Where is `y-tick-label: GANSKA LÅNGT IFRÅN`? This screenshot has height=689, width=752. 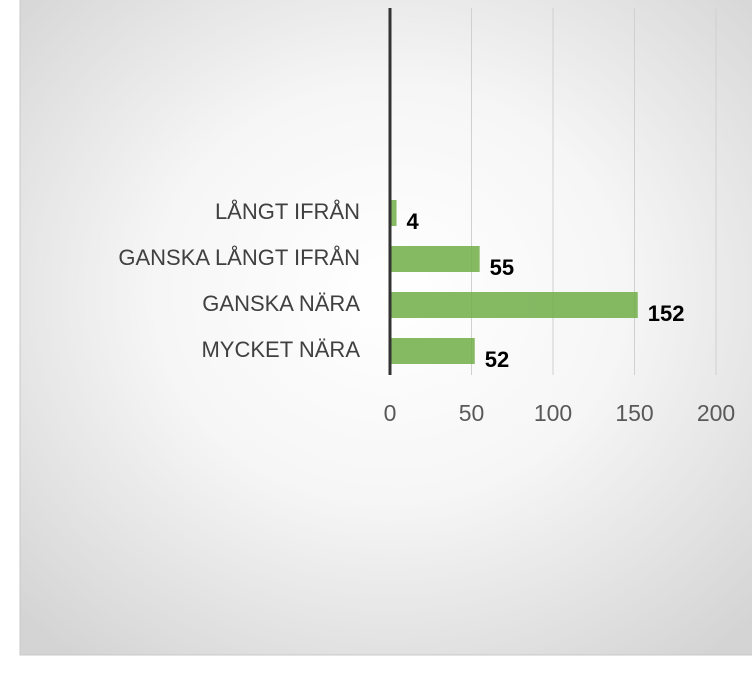 y-tick-label: GANSKA LÅNGT IFRÅN is located at coordinates (239, 257).